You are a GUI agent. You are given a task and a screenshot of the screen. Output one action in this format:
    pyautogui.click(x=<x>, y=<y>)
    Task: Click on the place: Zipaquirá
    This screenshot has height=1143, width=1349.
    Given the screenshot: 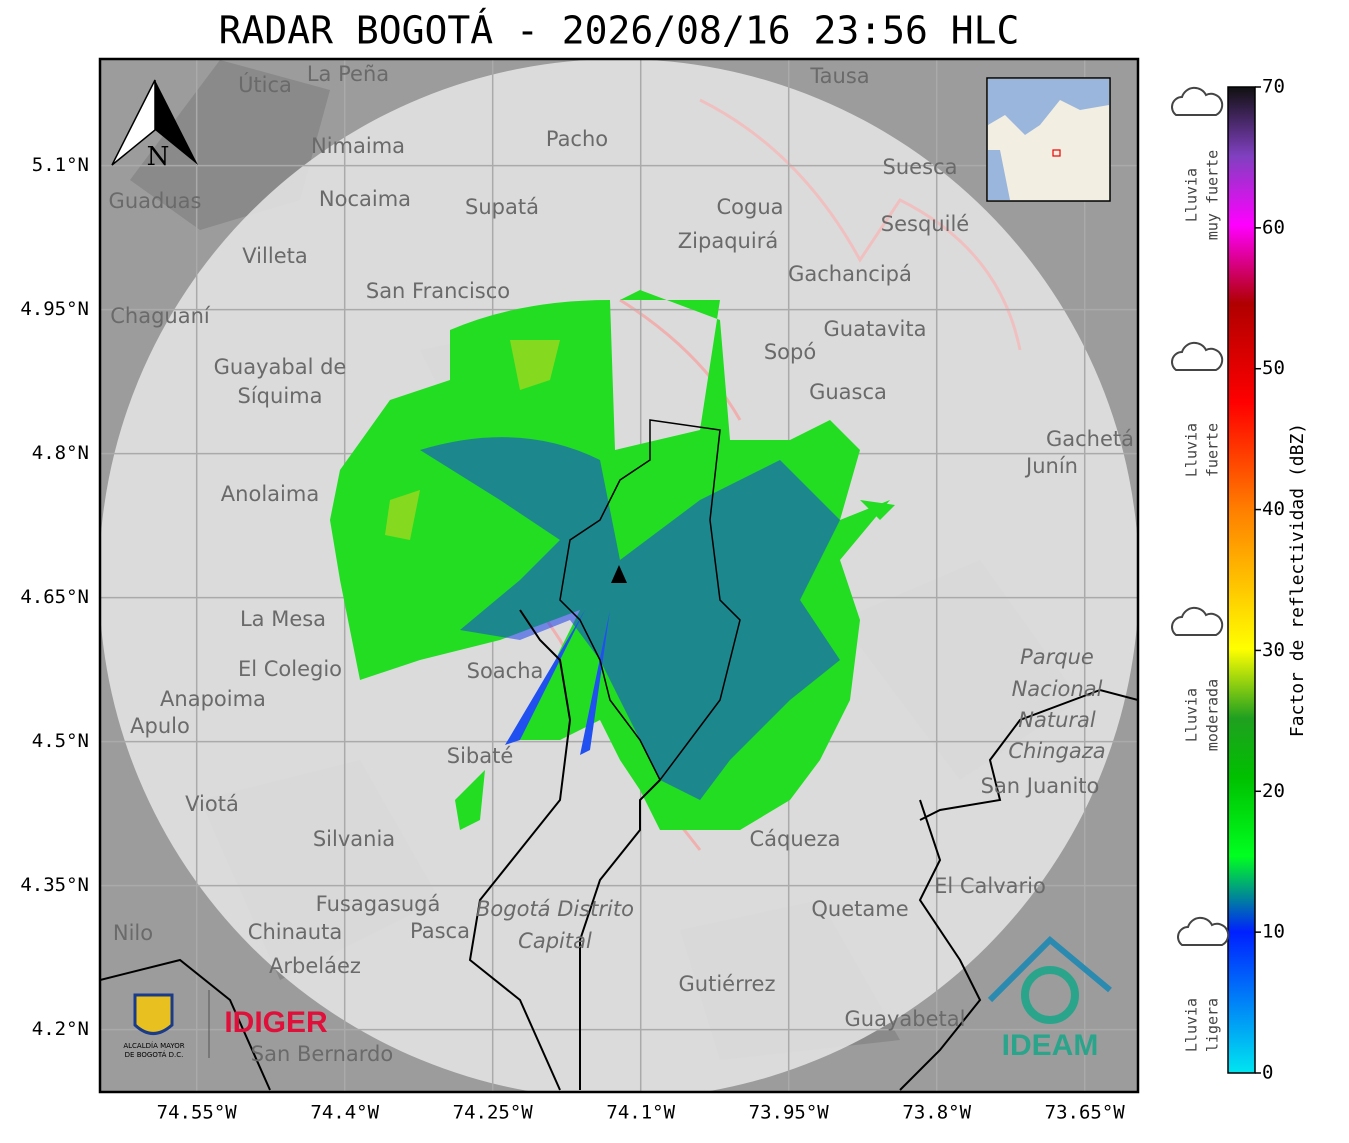 What is the action you would take?
    pyautogui.click(x=728, y=241)
    